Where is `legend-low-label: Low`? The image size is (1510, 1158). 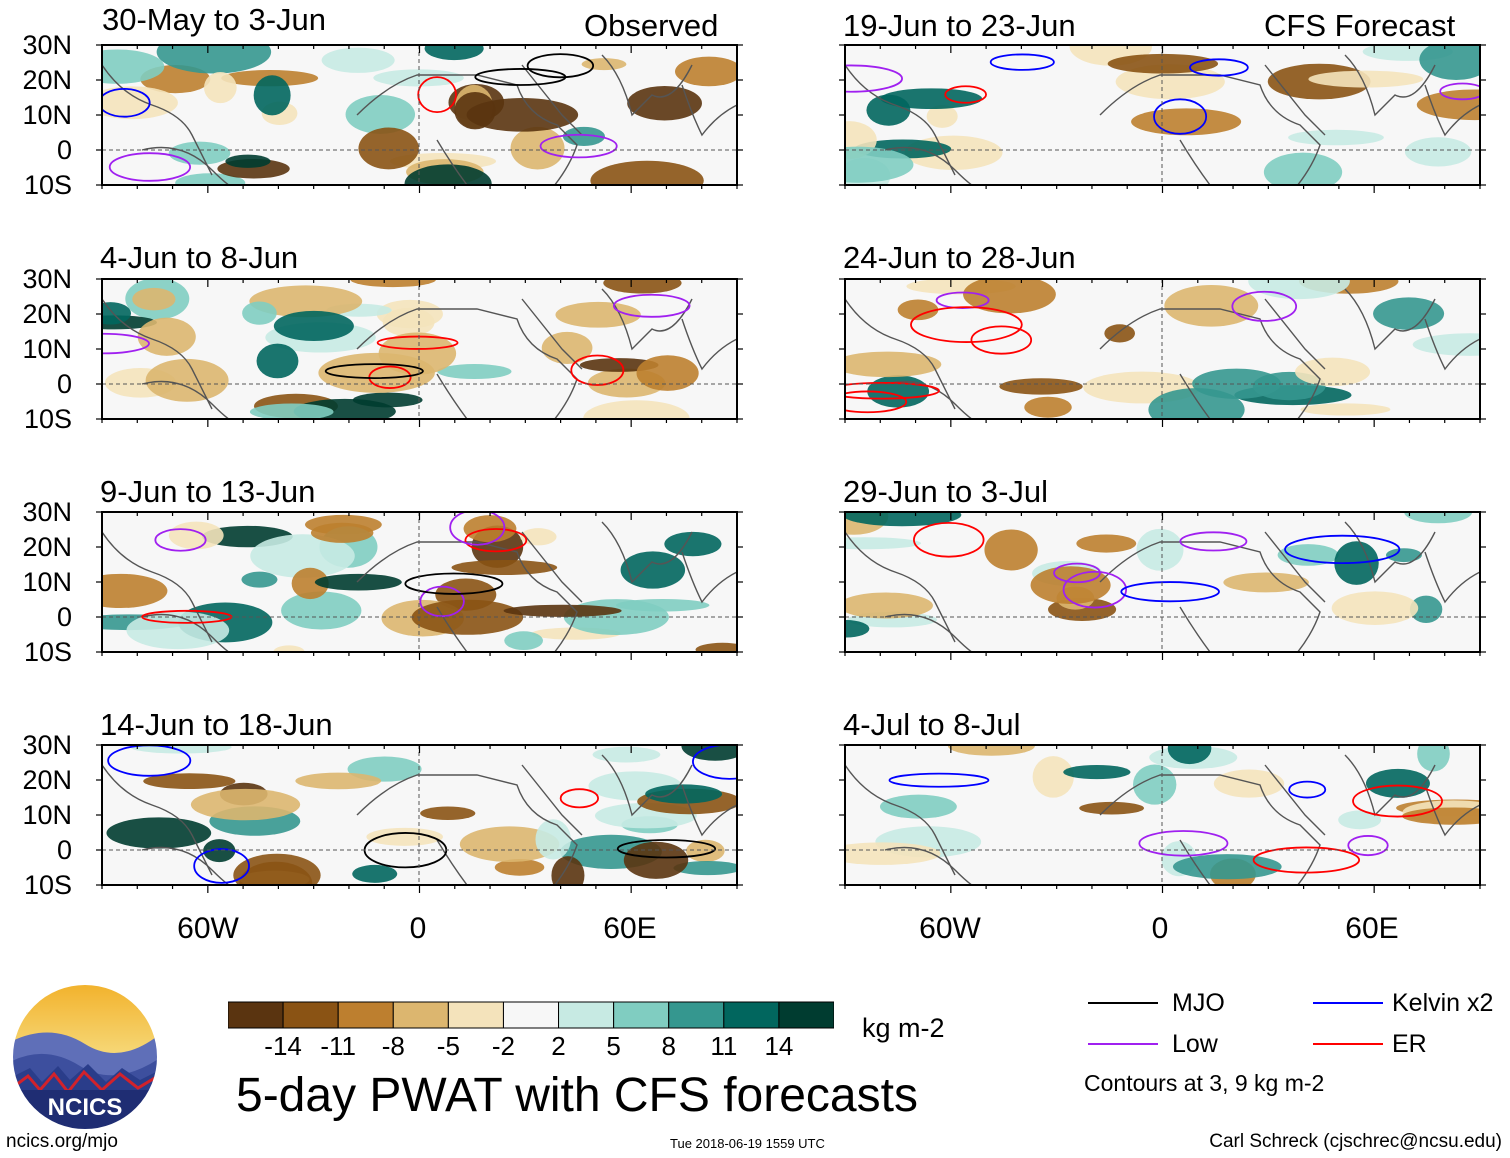 legend-low-label: Low is located at coordinates (1195, 1044).